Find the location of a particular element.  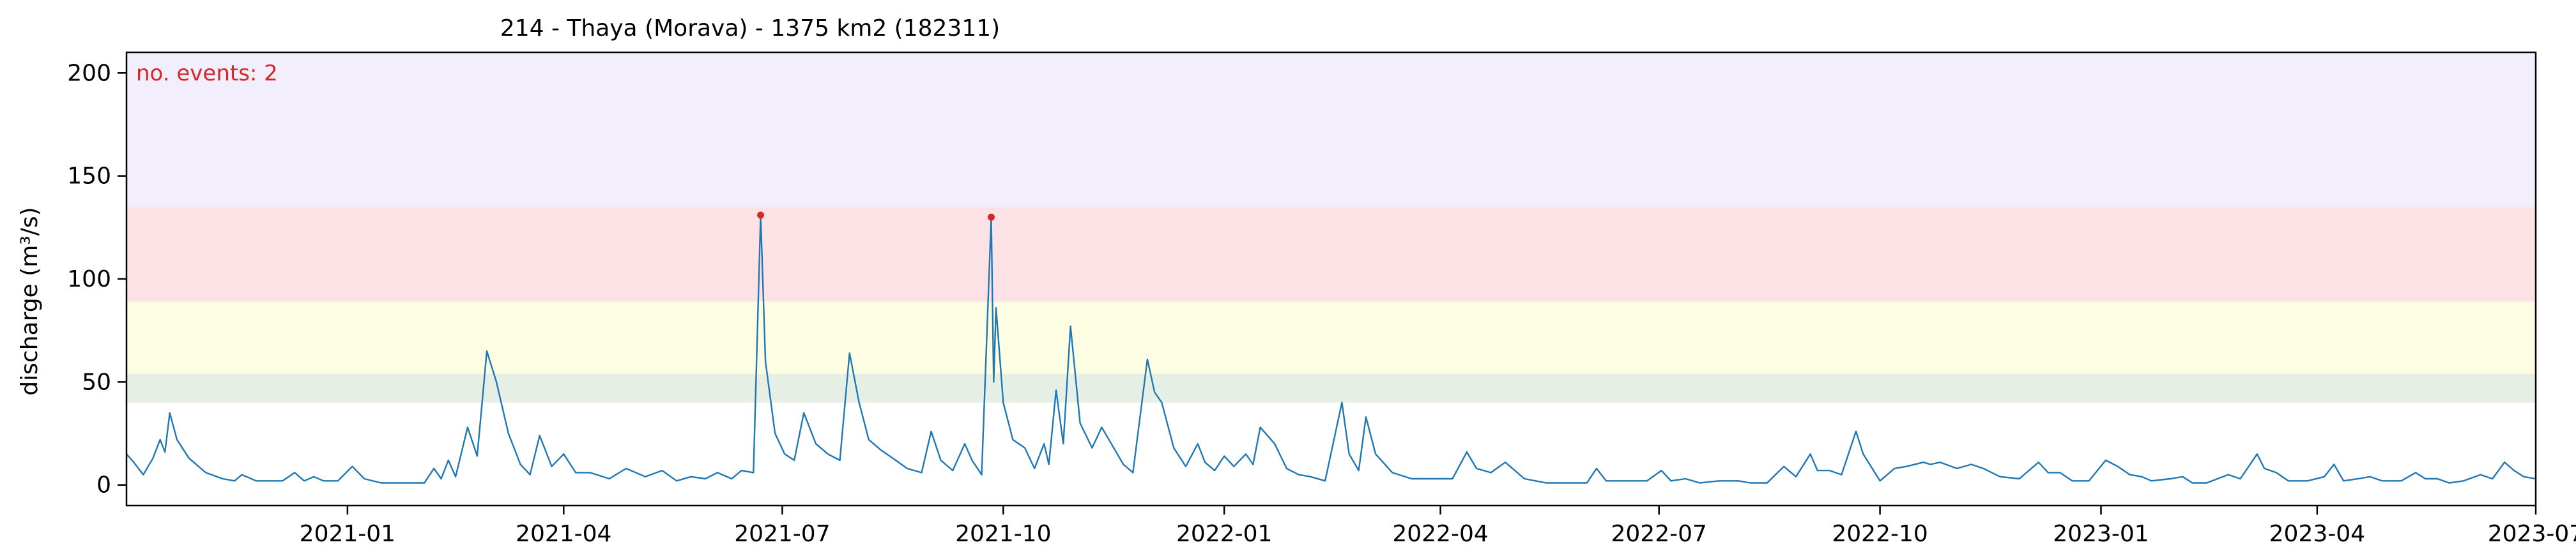

x-tick-label-2022-07: 2022-07 is located at coordinates (1658, 534).